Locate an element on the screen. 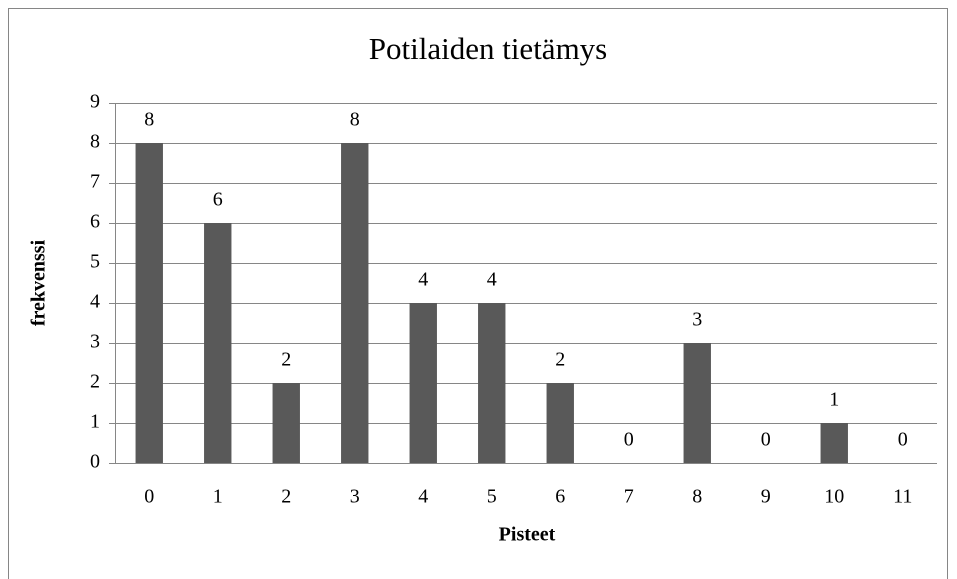 This screenshot has width=957, height=579. x-tick-label: 11 is located at coordinates (902, 497).